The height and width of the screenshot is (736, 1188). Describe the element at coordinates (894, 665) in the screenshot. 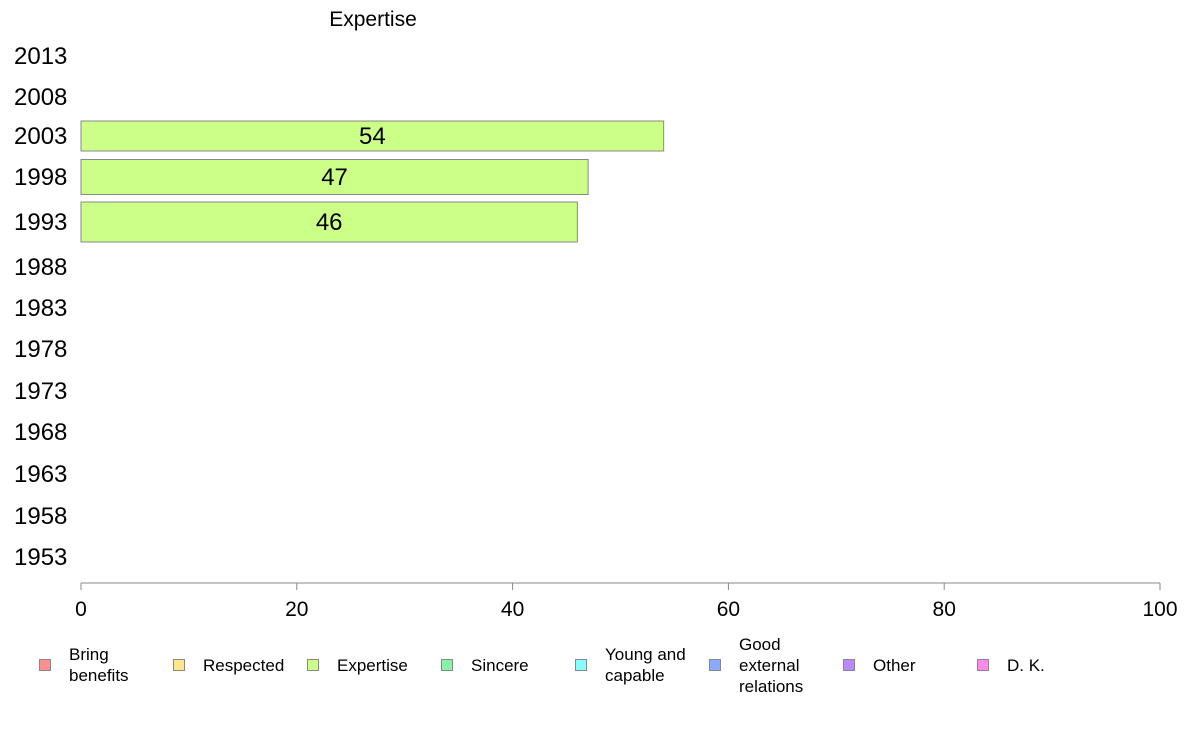

I see `legend-label: Other` at that location.